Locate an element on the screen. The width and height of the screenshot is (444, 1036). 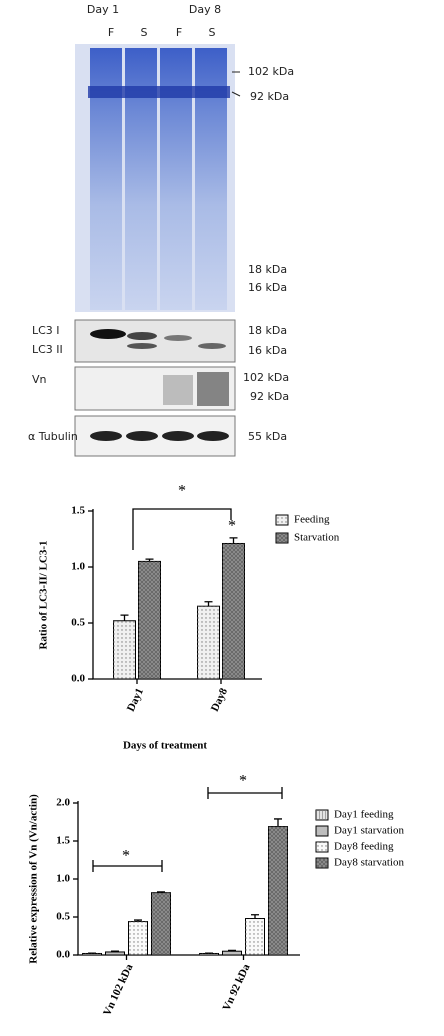
y-axis-title: Relative expression of Vn (Vn/actin) is located at coordinates (34, 879).